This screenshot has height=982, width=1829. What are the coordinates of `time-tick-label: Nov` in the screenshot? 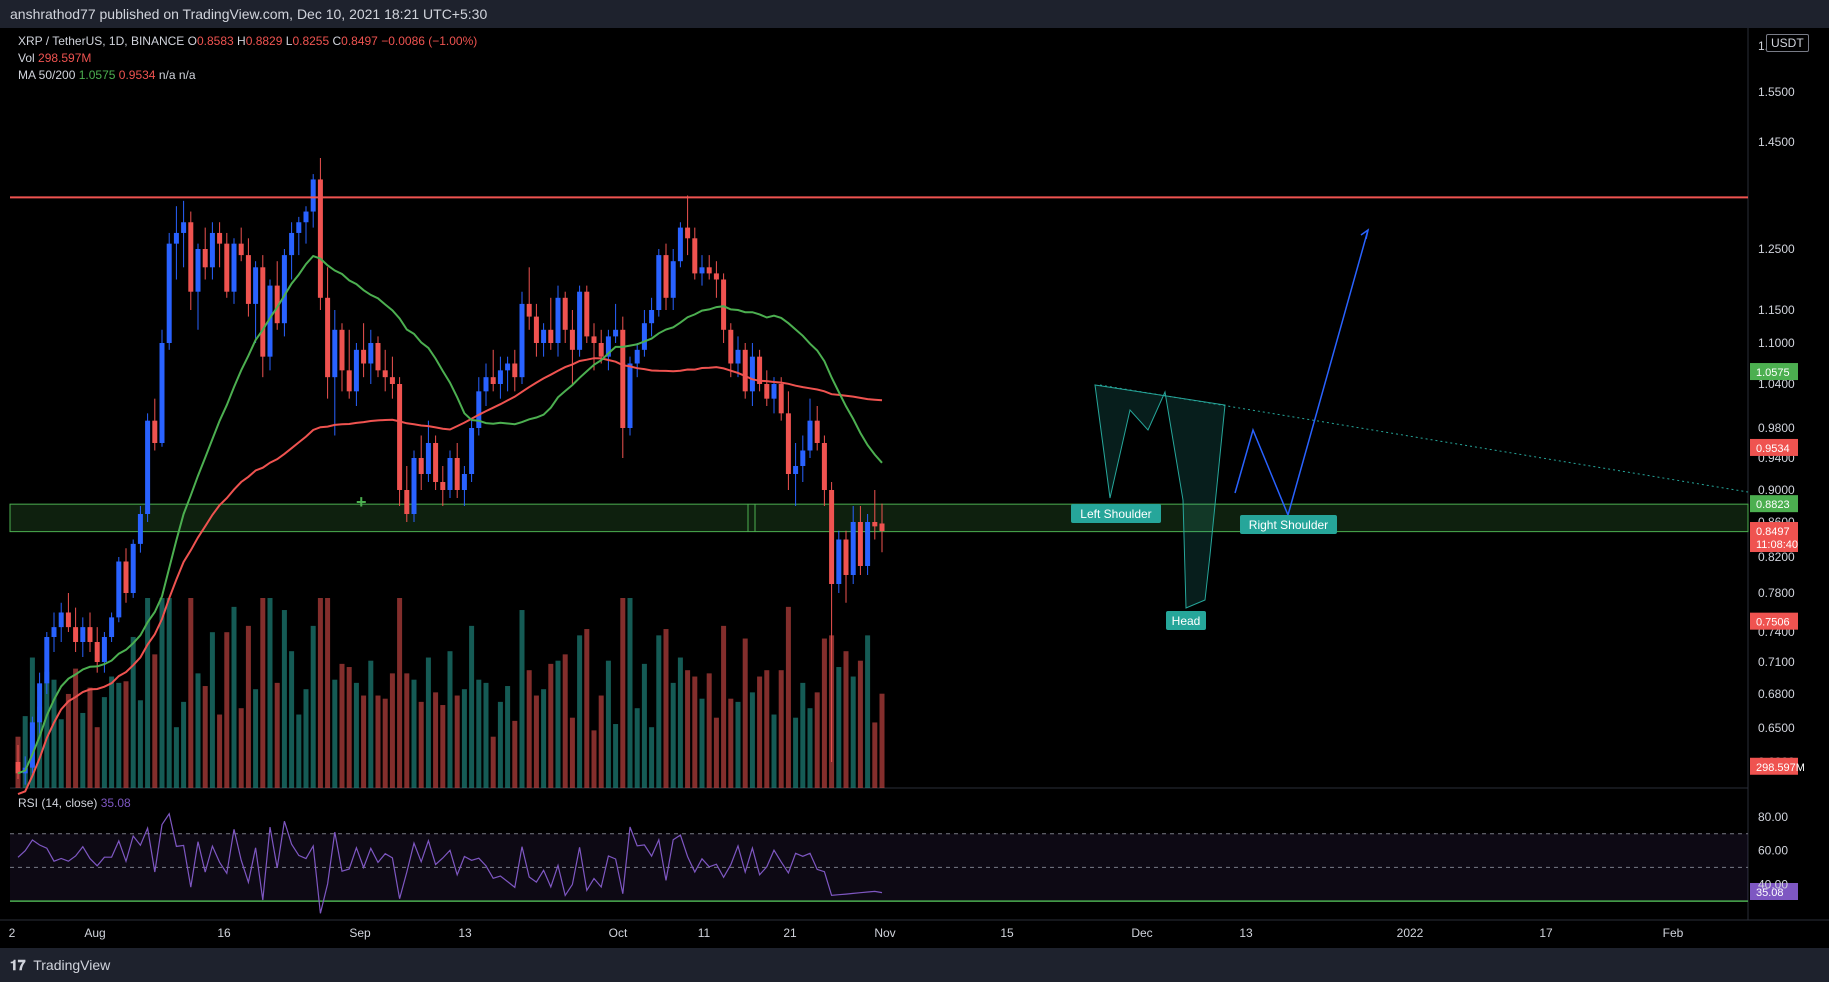 It's located at (884, 933).